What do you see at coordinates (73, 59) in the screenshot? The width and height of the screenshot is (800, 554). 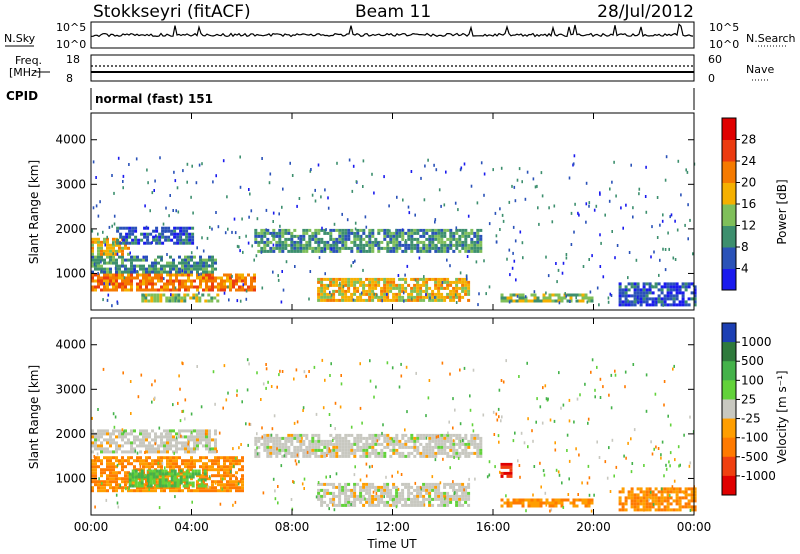 I see `freq-left-tick-top: 18` at bounding box center [73, 59].